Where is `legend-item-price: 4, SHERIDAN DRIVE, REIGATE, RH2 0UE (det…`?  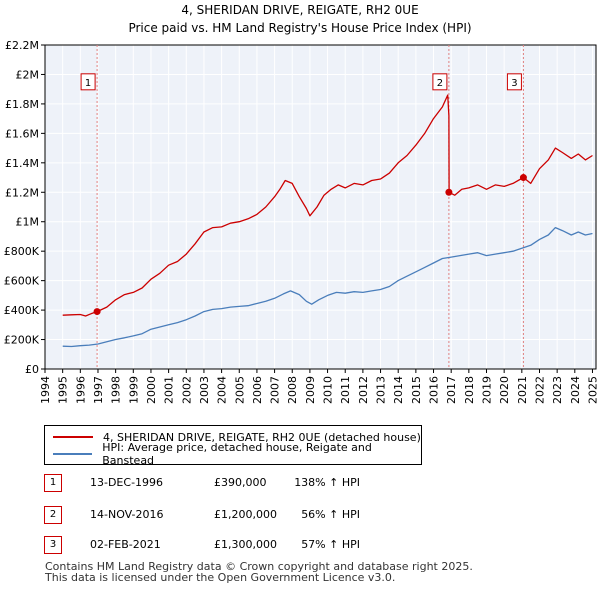 legend-item-price: 4, SHERIDAN DRIVE, REIGATE, RH2 0UE (det… is located at coordinates (237, 437).